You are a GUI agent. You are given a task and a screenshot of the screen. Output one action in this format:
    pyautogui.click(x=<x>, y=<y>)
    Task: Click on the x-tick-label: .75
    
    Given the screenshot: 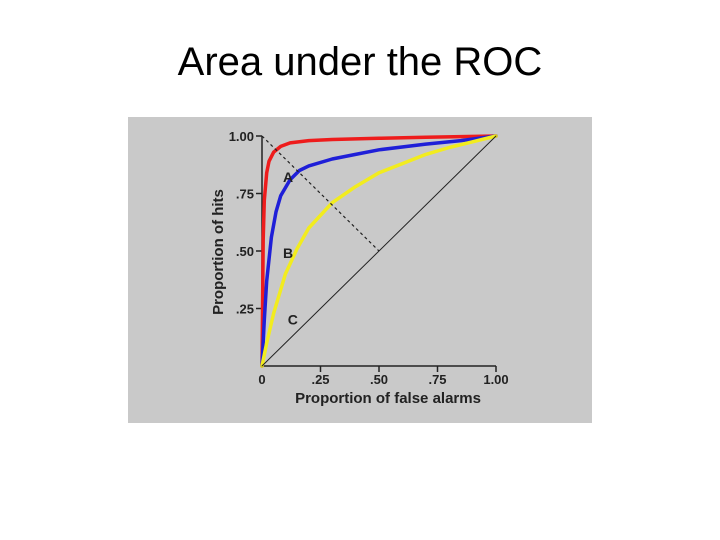 What is the action you would take?
    pyautogui.click(x=437, y=379)
    